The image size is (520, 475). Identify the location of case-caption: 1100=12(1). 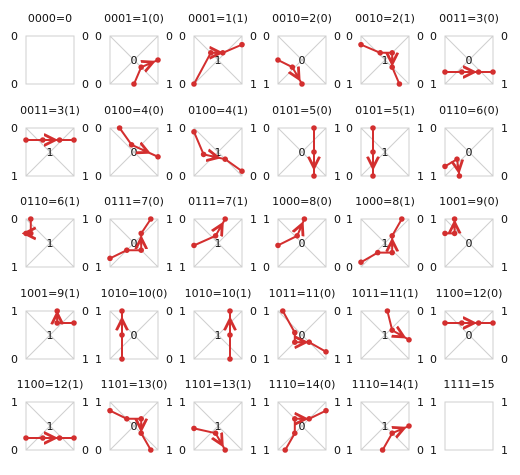
(50, 384).